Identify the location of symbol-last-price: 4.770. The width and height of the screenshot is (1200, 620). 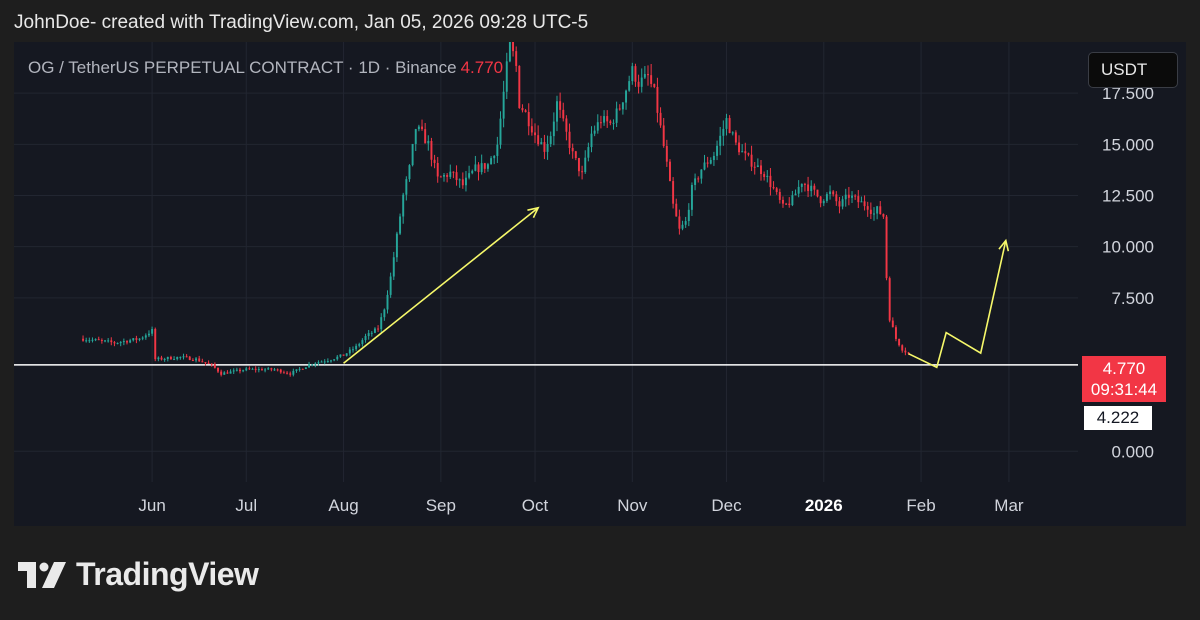
(482, 67).